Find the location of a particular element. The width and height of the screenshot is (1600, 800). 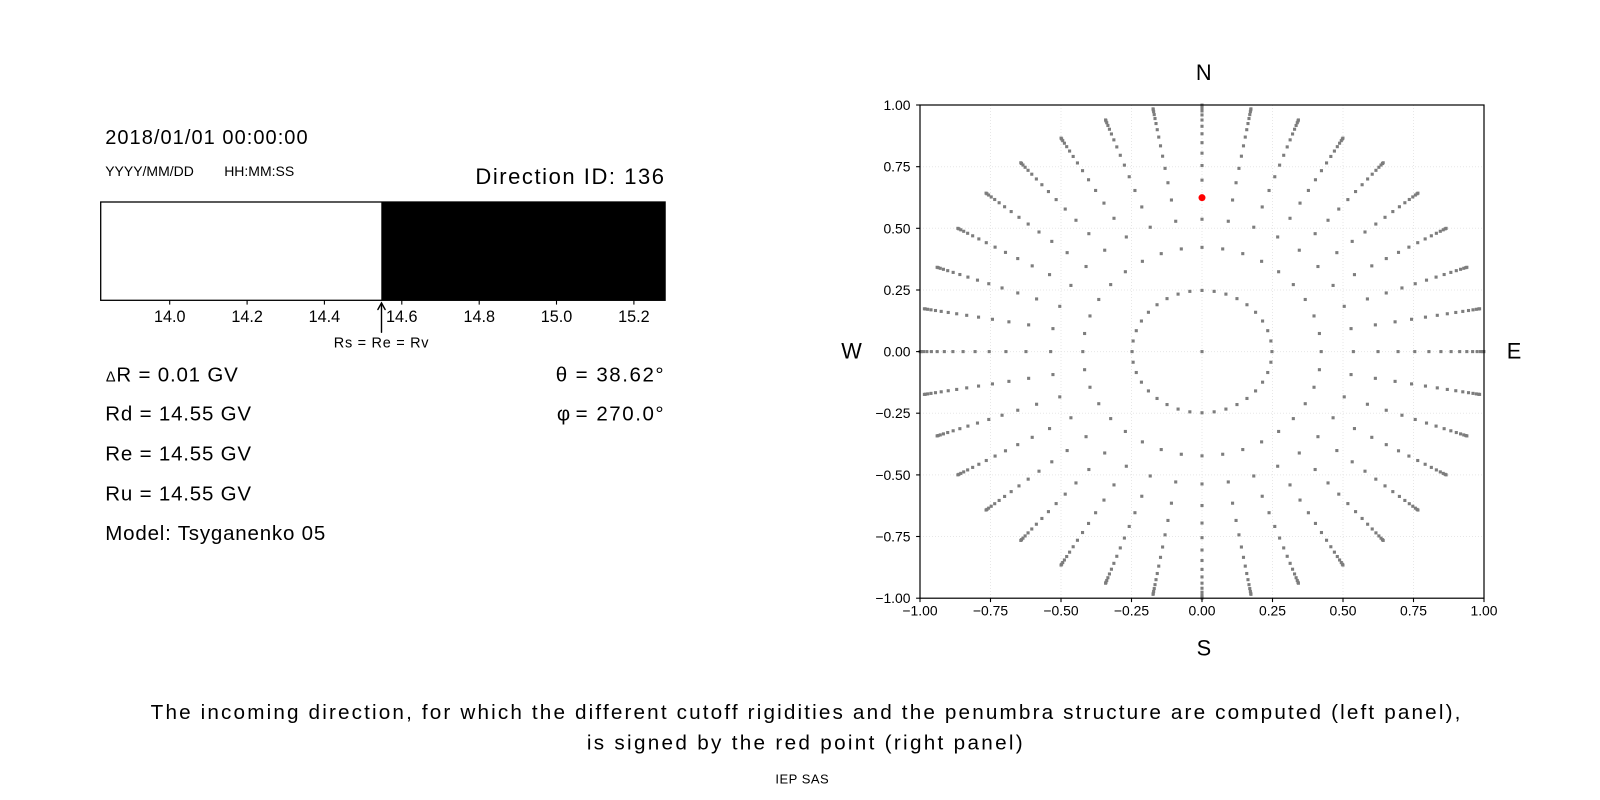

svg-text: Rd = 14.55 GV is located at coordinates (178, 414).